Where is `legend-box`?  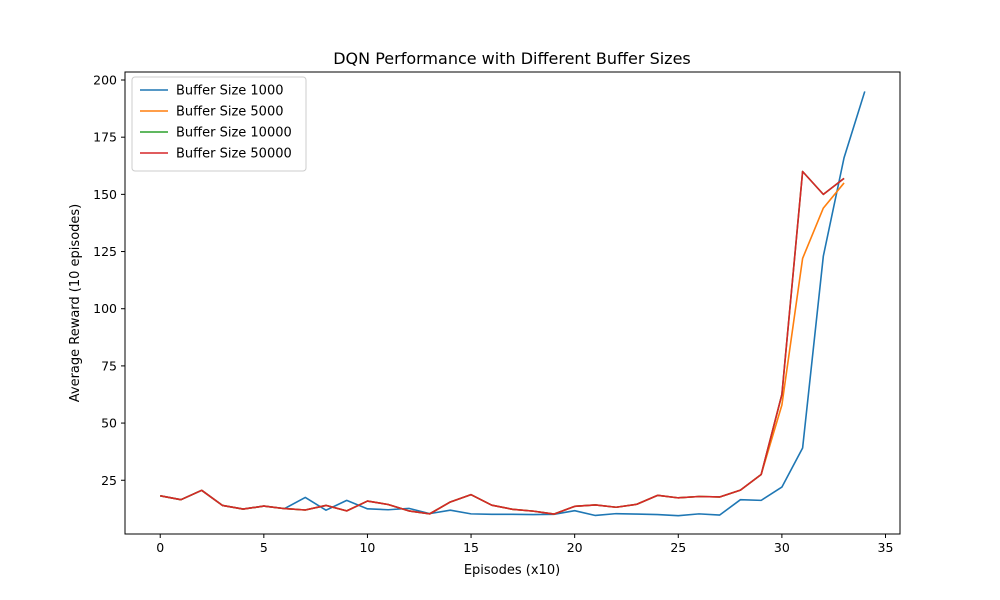 legend-box is located at coordinates (219, 124).